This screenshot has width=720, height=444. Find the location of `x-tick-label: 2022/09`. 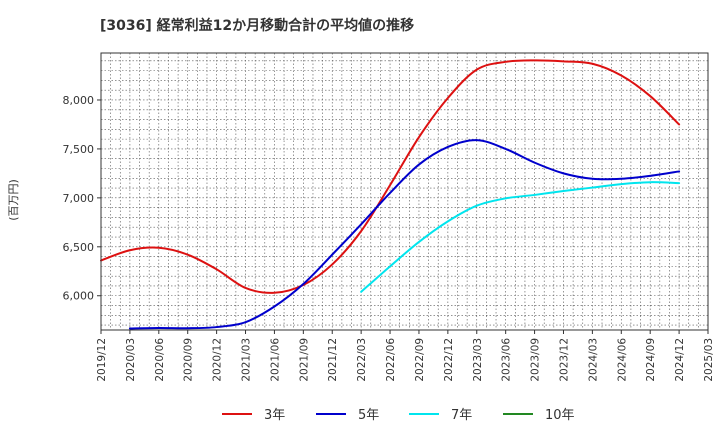

x-tick-label: 2022/09 is located at coordinates (420, 360).